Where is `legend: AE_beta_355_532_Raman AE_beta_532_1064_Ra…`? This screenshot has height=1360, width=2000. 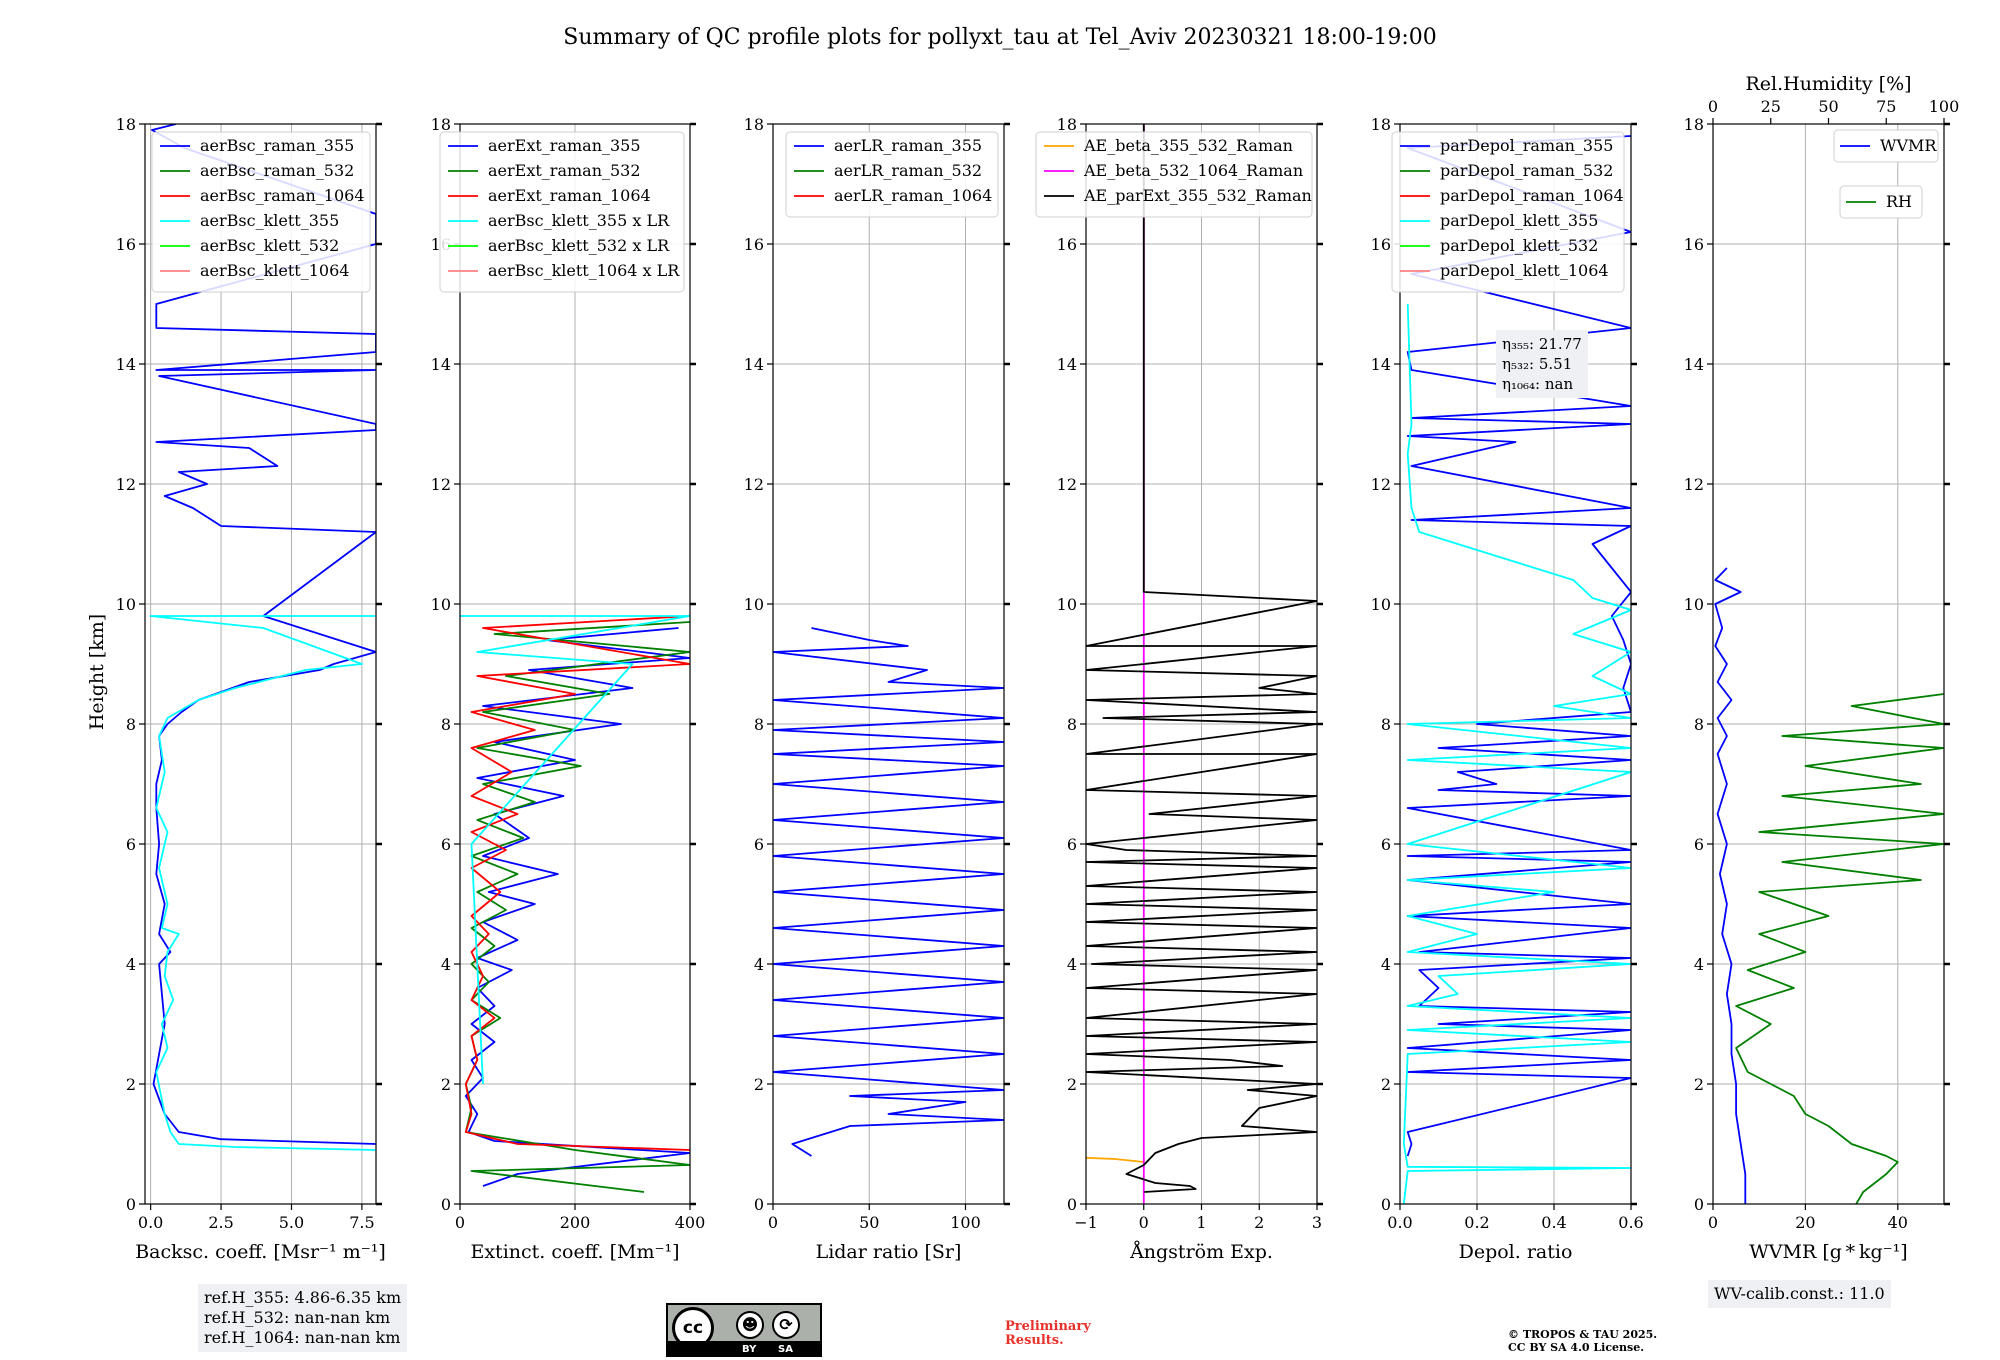 legend: AE_beta_355_532_Raman AE_beta_532_1064_Ra… is located at coordinates (1174, 174).